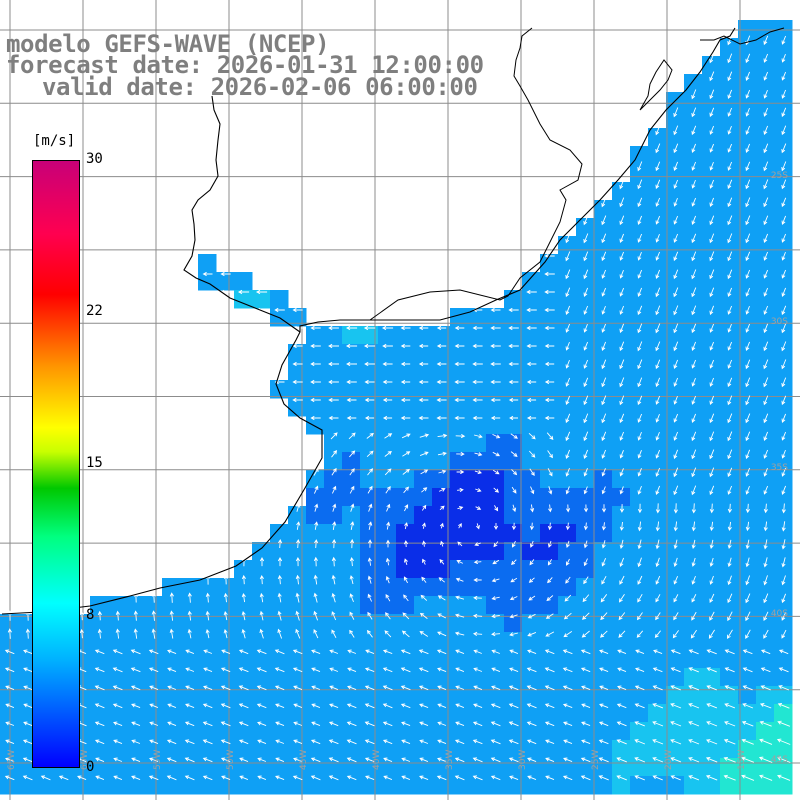 The image size is (800, 800). What do you see at coordinates (94, 463) in the screenshot?
I see `colorbar-tick-15: 15` at bounding box center [94, 463].